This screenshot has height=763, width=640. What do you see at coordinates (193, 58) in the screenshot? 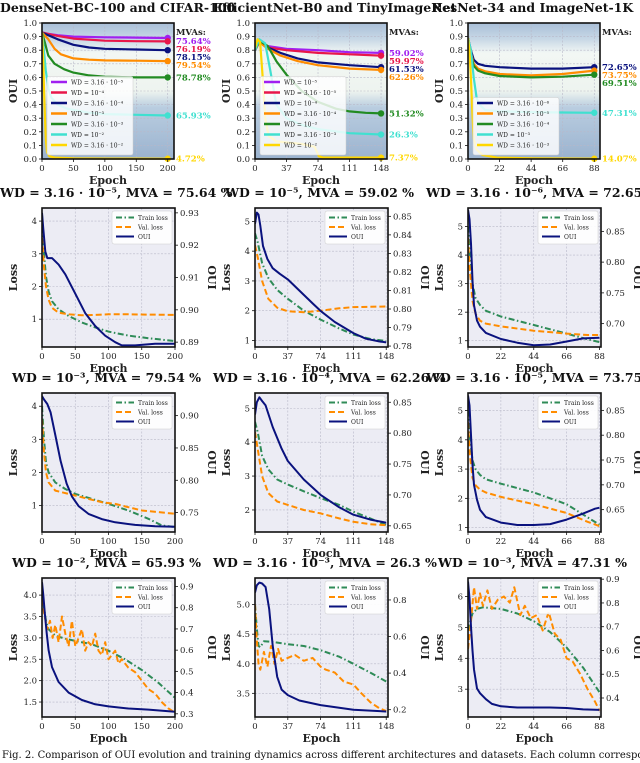
I see `mva-label: 78.15%` at bounding box center [193, 58].